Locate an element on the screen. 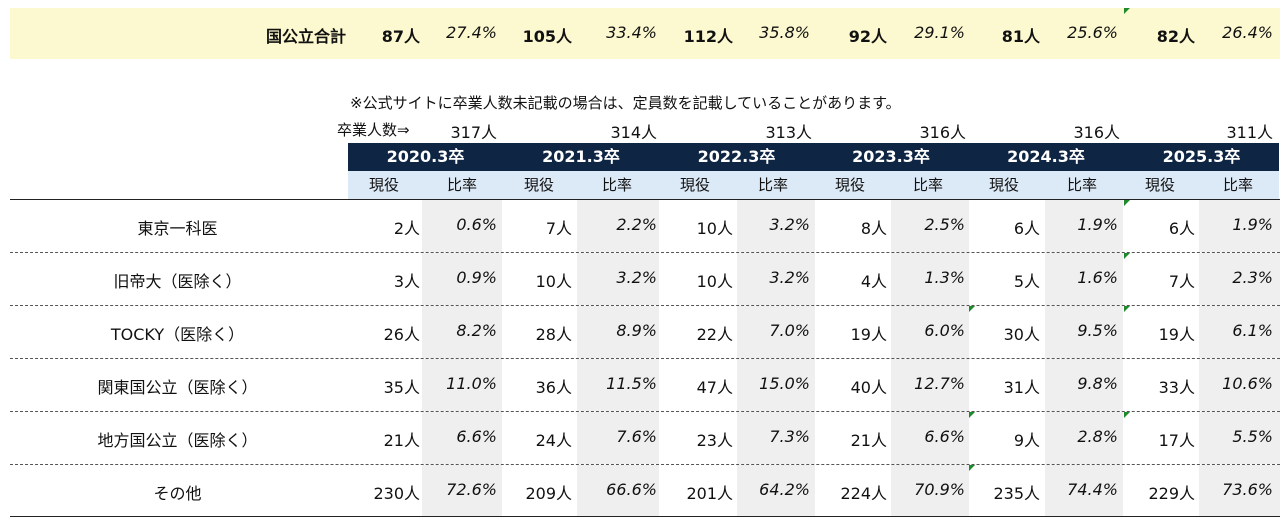  cell-ratio: 0.6% is located at coordinates (476, 224).